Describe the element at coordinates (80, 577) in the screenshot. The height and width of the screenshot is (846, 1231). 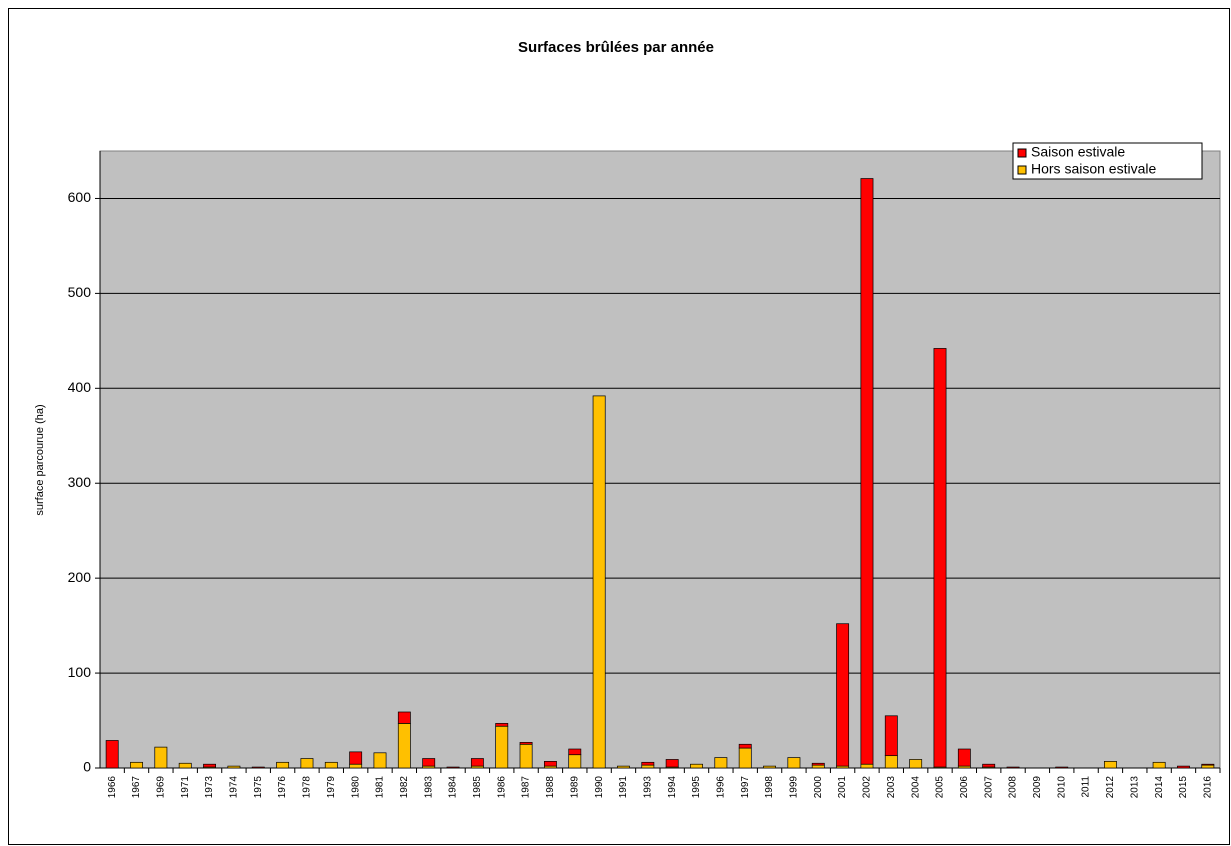
I see `y-tick-label: 200` at that location.